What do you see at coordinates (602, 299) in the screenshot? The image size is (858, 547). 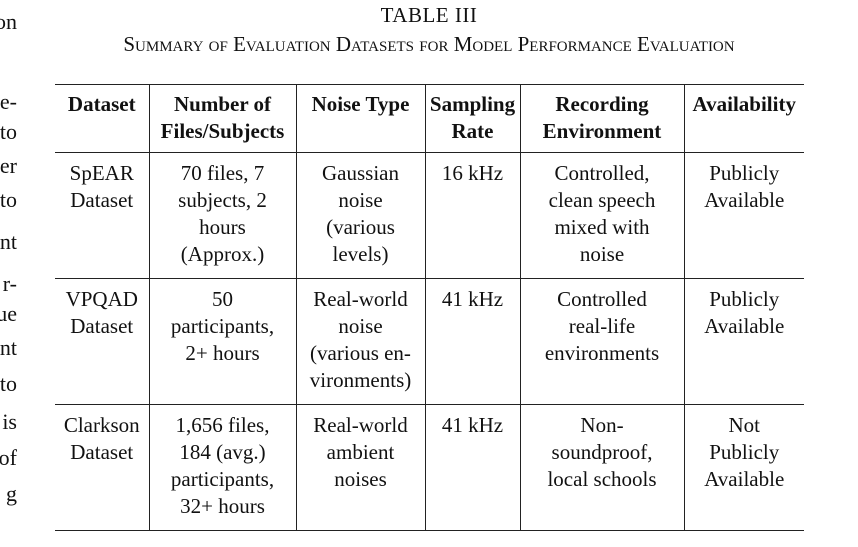 I see `cell-line: Controlled` at bounding box center [602, 299].